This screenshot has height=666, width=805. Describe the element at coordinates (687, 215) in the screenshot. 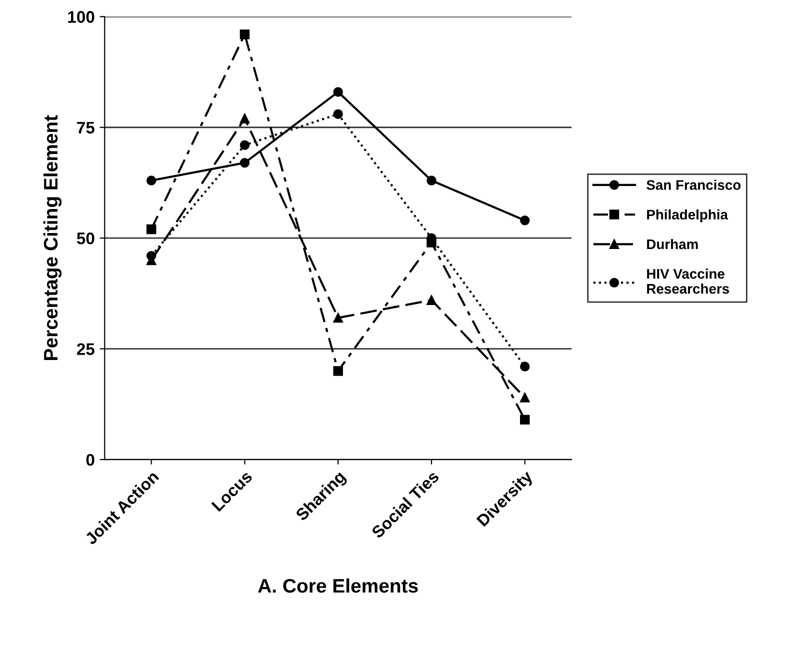

I see `legend-label: Philadelphia` at that location.